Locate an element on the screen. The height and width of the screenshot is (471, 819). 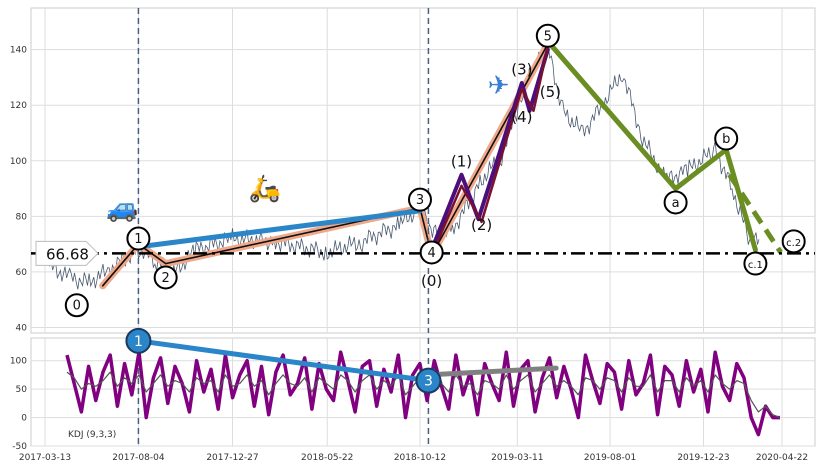
blue-trend is located at coordinates (279, 229).